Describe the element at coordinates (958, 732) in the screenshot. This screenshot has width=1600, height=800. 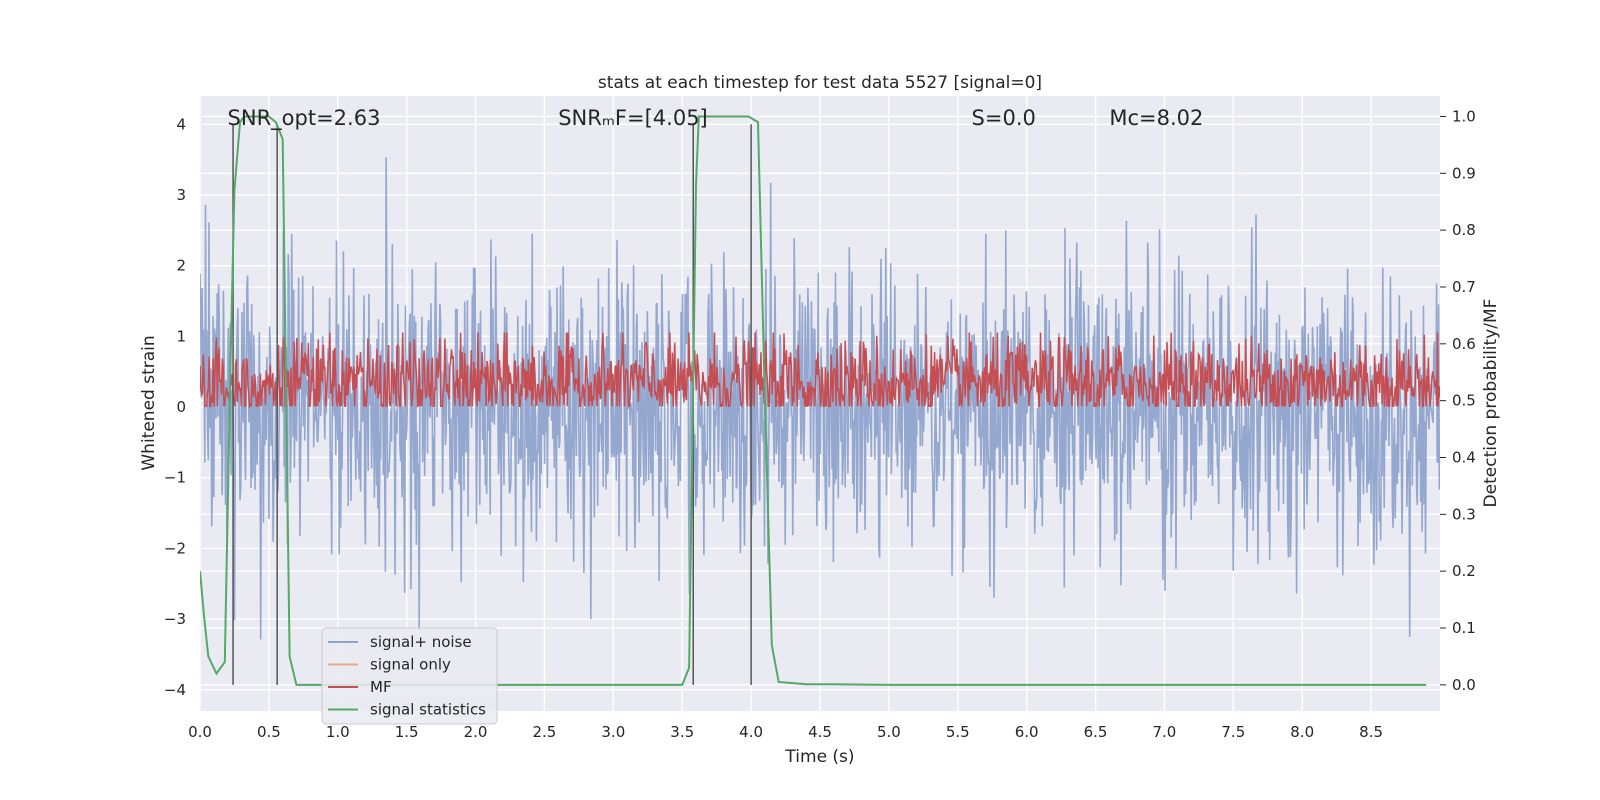
I see `x-tick-label: 5.5` at that location.